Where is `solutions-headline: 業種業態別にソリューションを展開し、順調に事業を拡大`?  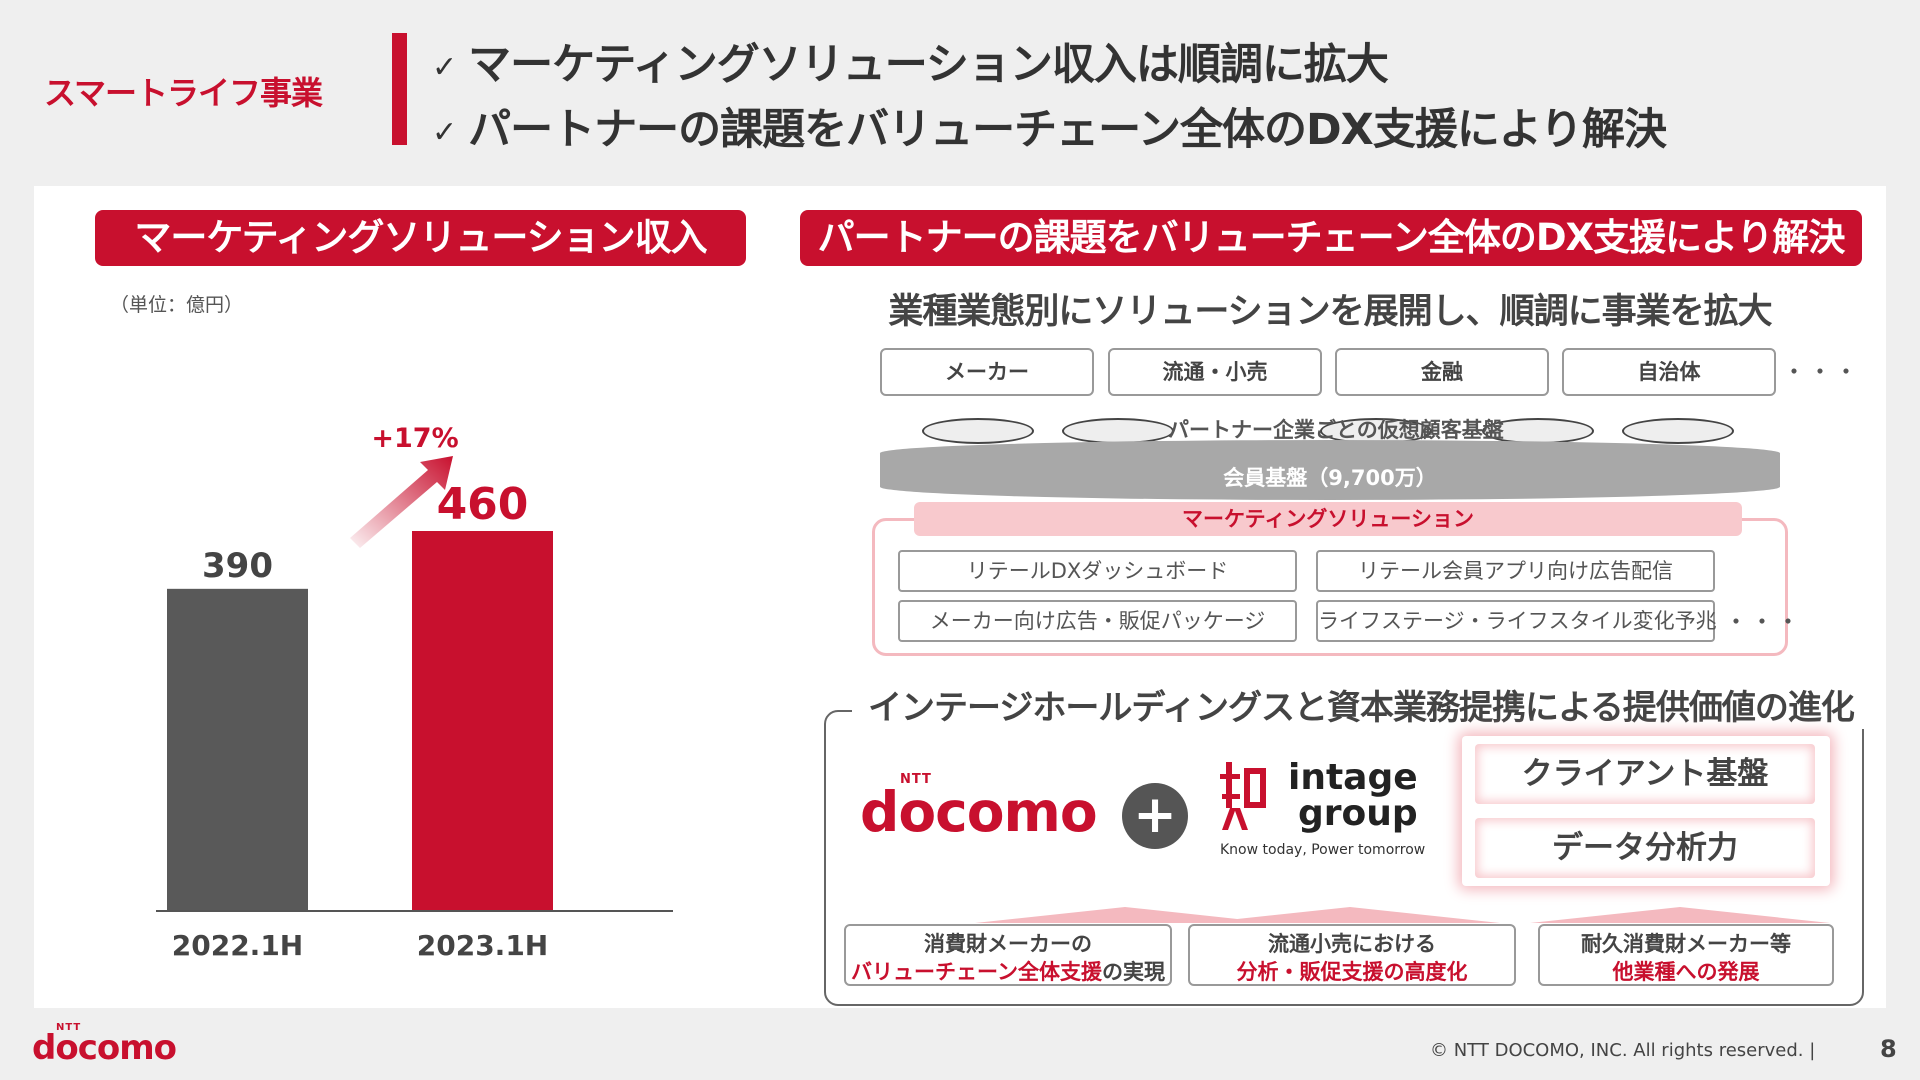 solutions-headline: 業種業態別にソリューションを展開し、順調に事業を拡大 is located at coordinates (1330, 312).